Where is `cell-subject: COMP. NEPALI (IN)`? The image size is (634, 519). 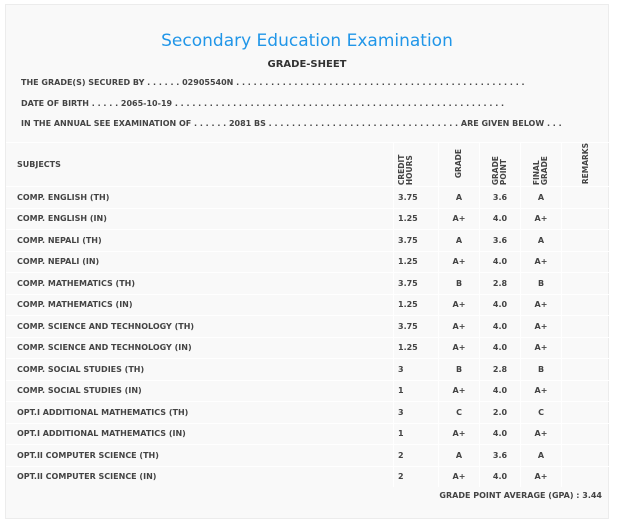
cell-subject: COMP. NEPALI (IN) is located at coordinates (200, 261).